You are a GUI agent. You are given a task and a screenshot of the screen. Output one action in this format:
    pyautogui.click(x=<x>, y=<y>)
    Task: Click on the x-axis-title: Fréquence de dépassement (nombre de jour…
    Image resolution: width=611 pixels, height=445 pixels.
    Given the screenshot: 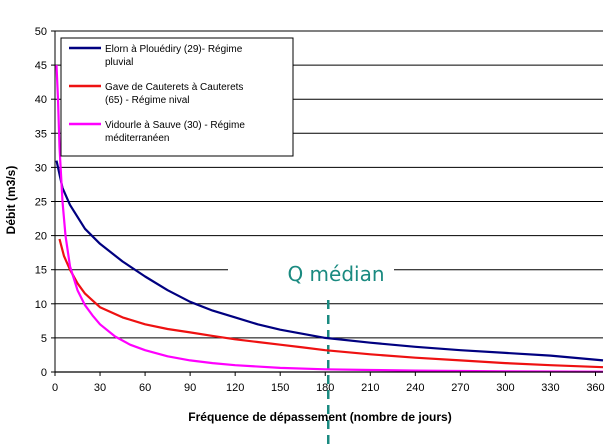 What is the action you would take?
    pyautogui.click(x=319, y=417)
    